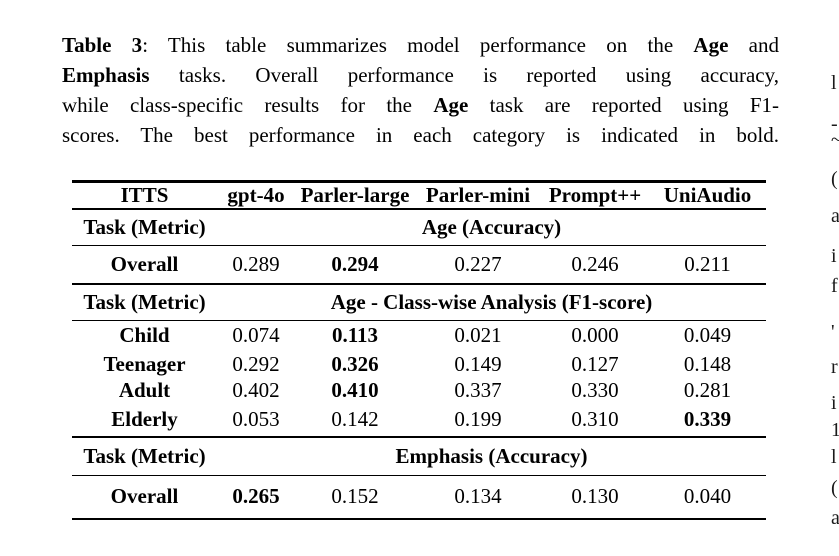 The image size is (839, 556). I want to click on col-header-prompt-plus: Prompt++, so click(595, 195).